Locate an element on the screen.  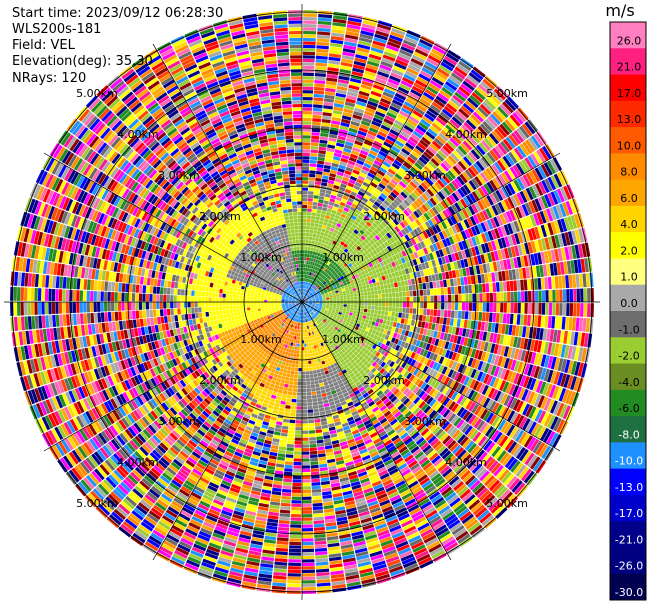
colorbar-tick: -8.0 is located at coordinates (628, 434).